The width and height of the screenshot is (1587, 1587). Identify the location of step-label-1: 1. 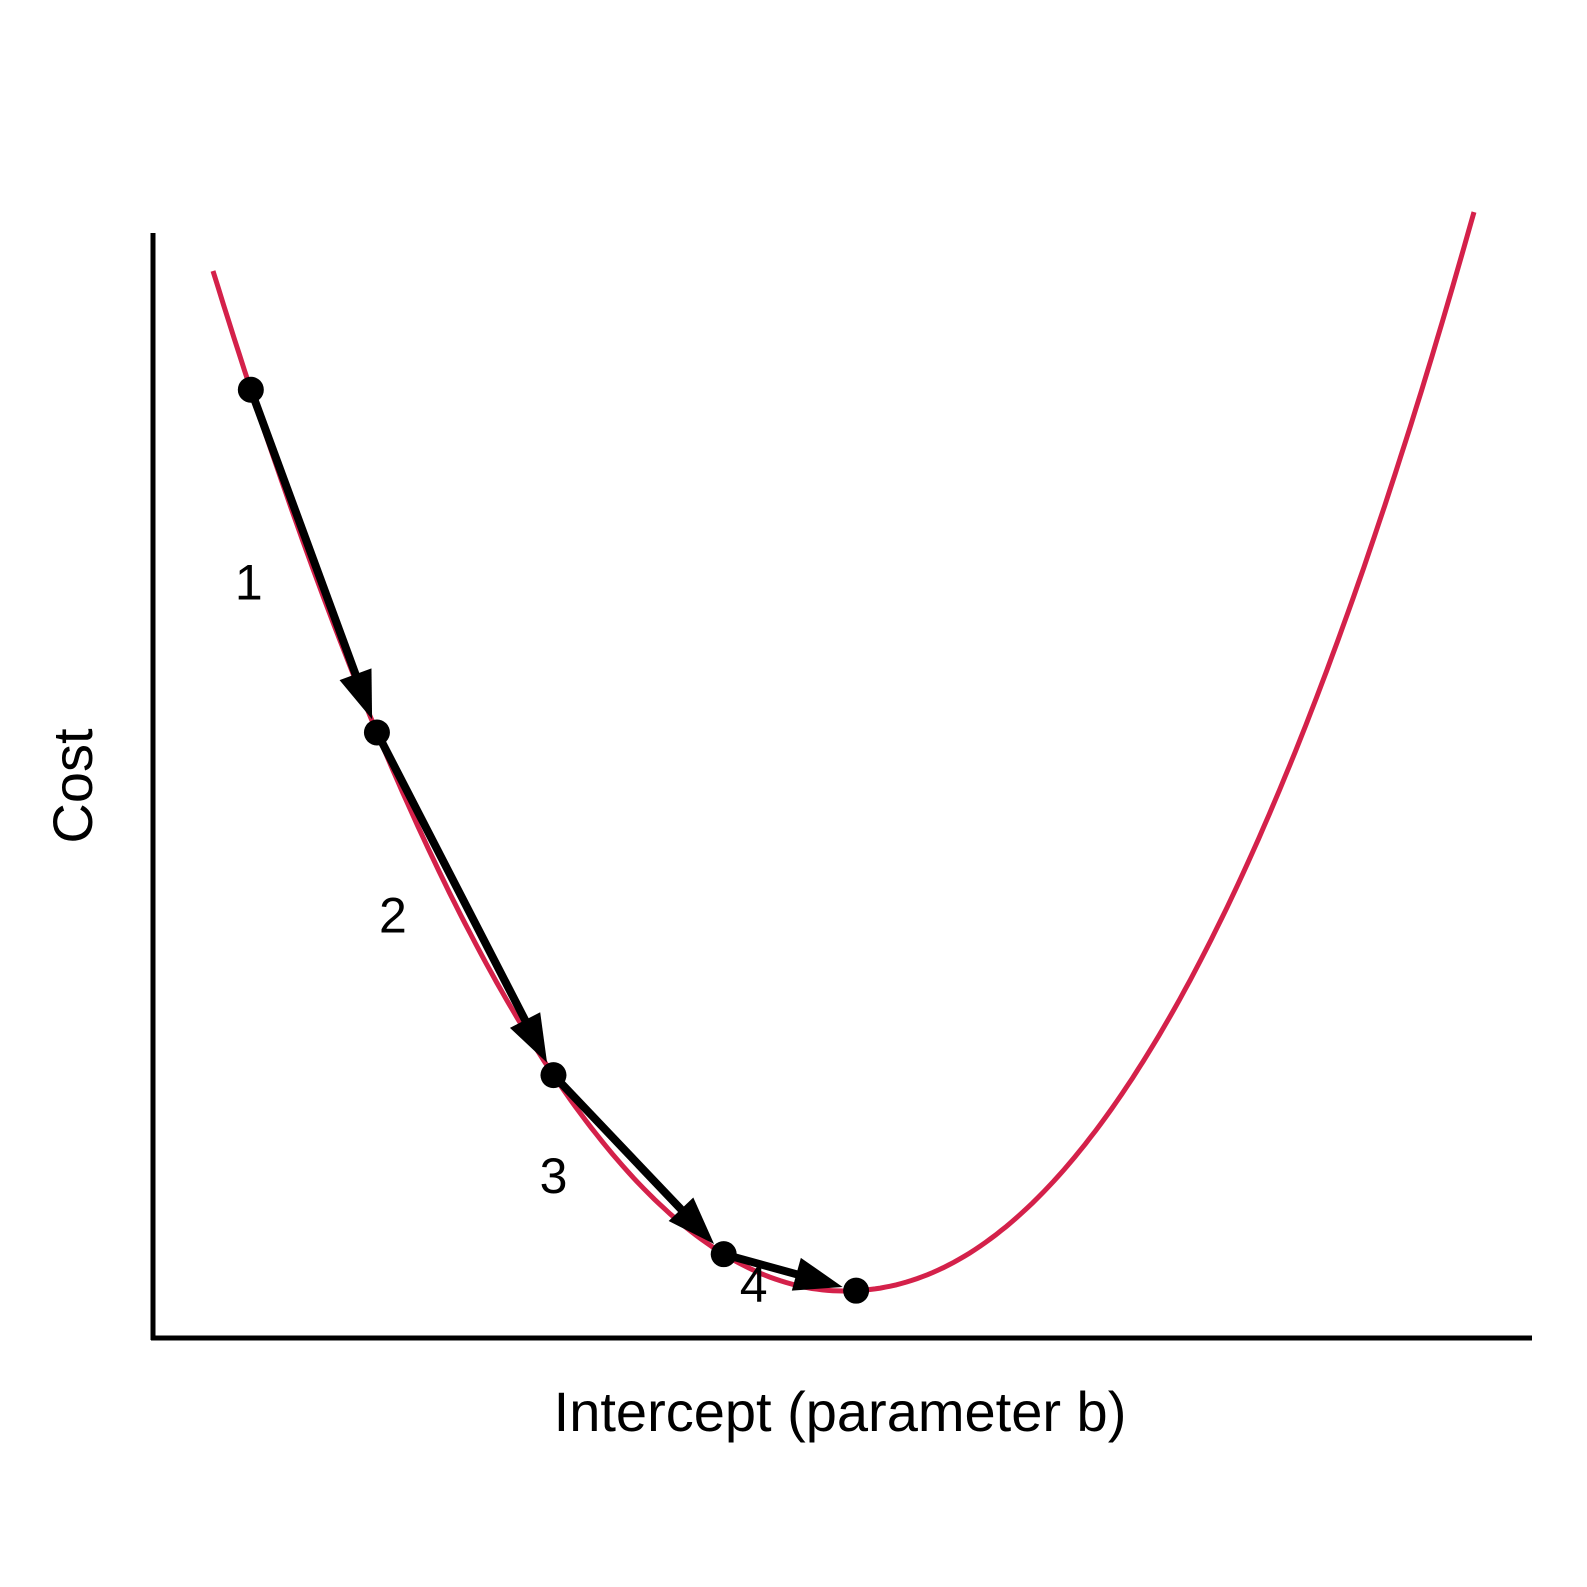
(249, 583).